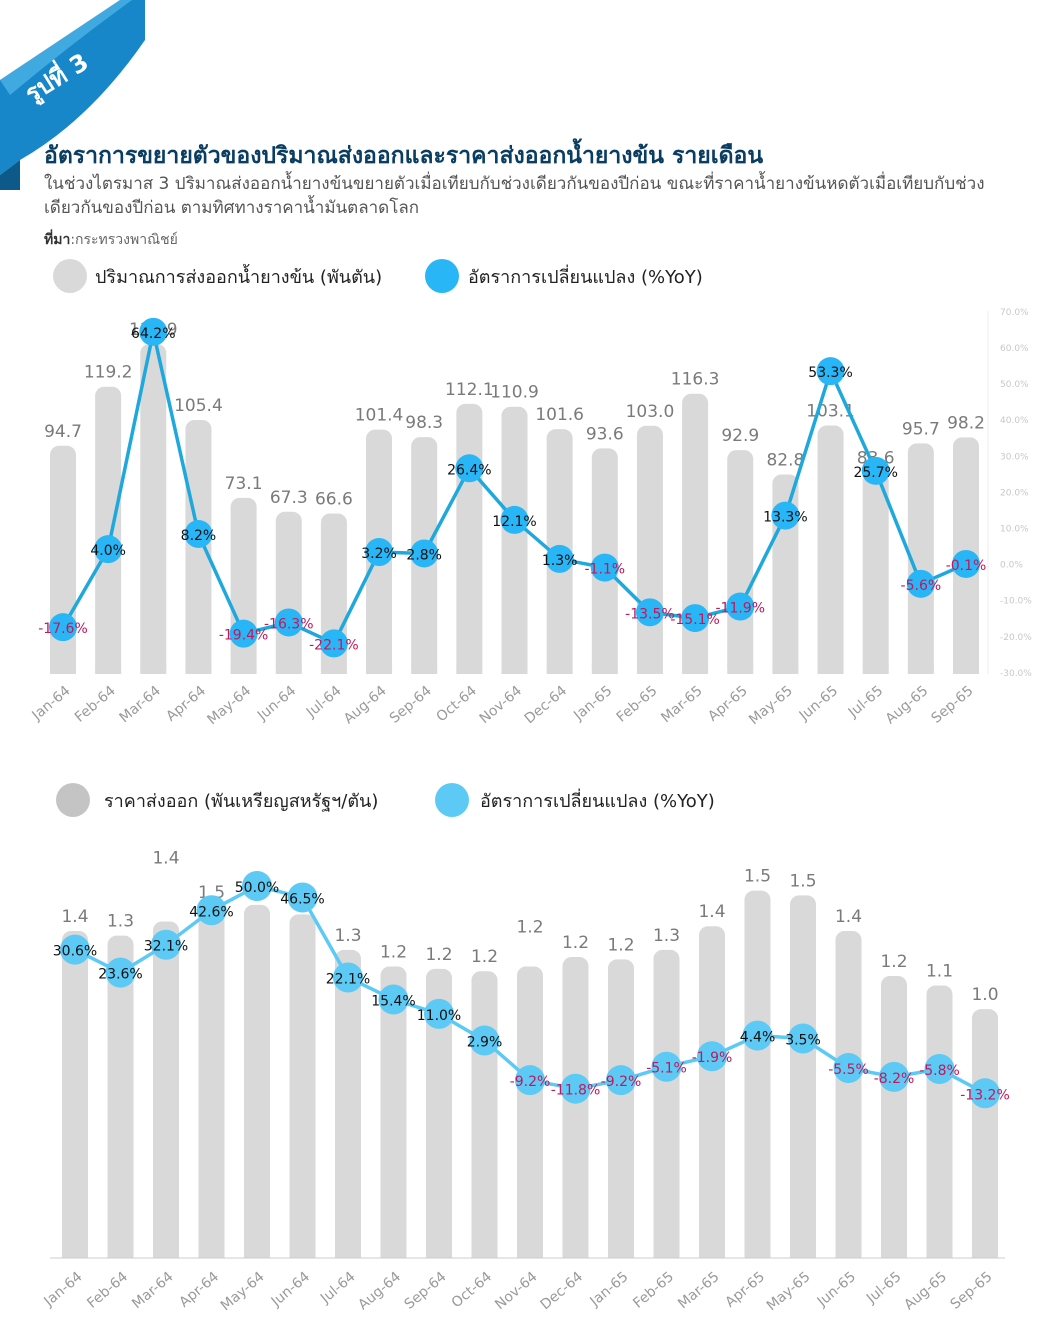 This screenshot has height=1338, width=1042. I want to click on source-note: ที่มา:กระทรวงพาณิชย์, so click(111, 240).